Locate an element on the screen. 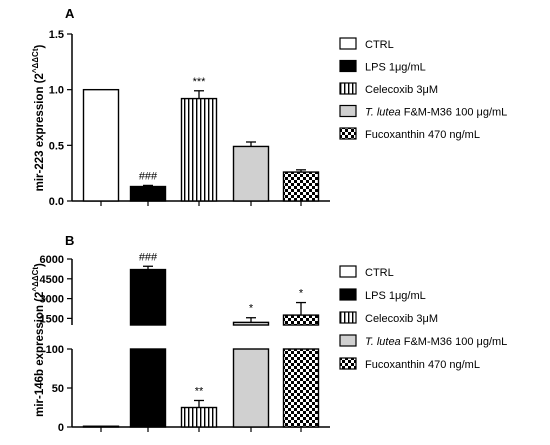 This screenshot has height=445, width=550. panel-a-legend-label-text: Celecoxib 3μM is located at coordinates (401, 90).